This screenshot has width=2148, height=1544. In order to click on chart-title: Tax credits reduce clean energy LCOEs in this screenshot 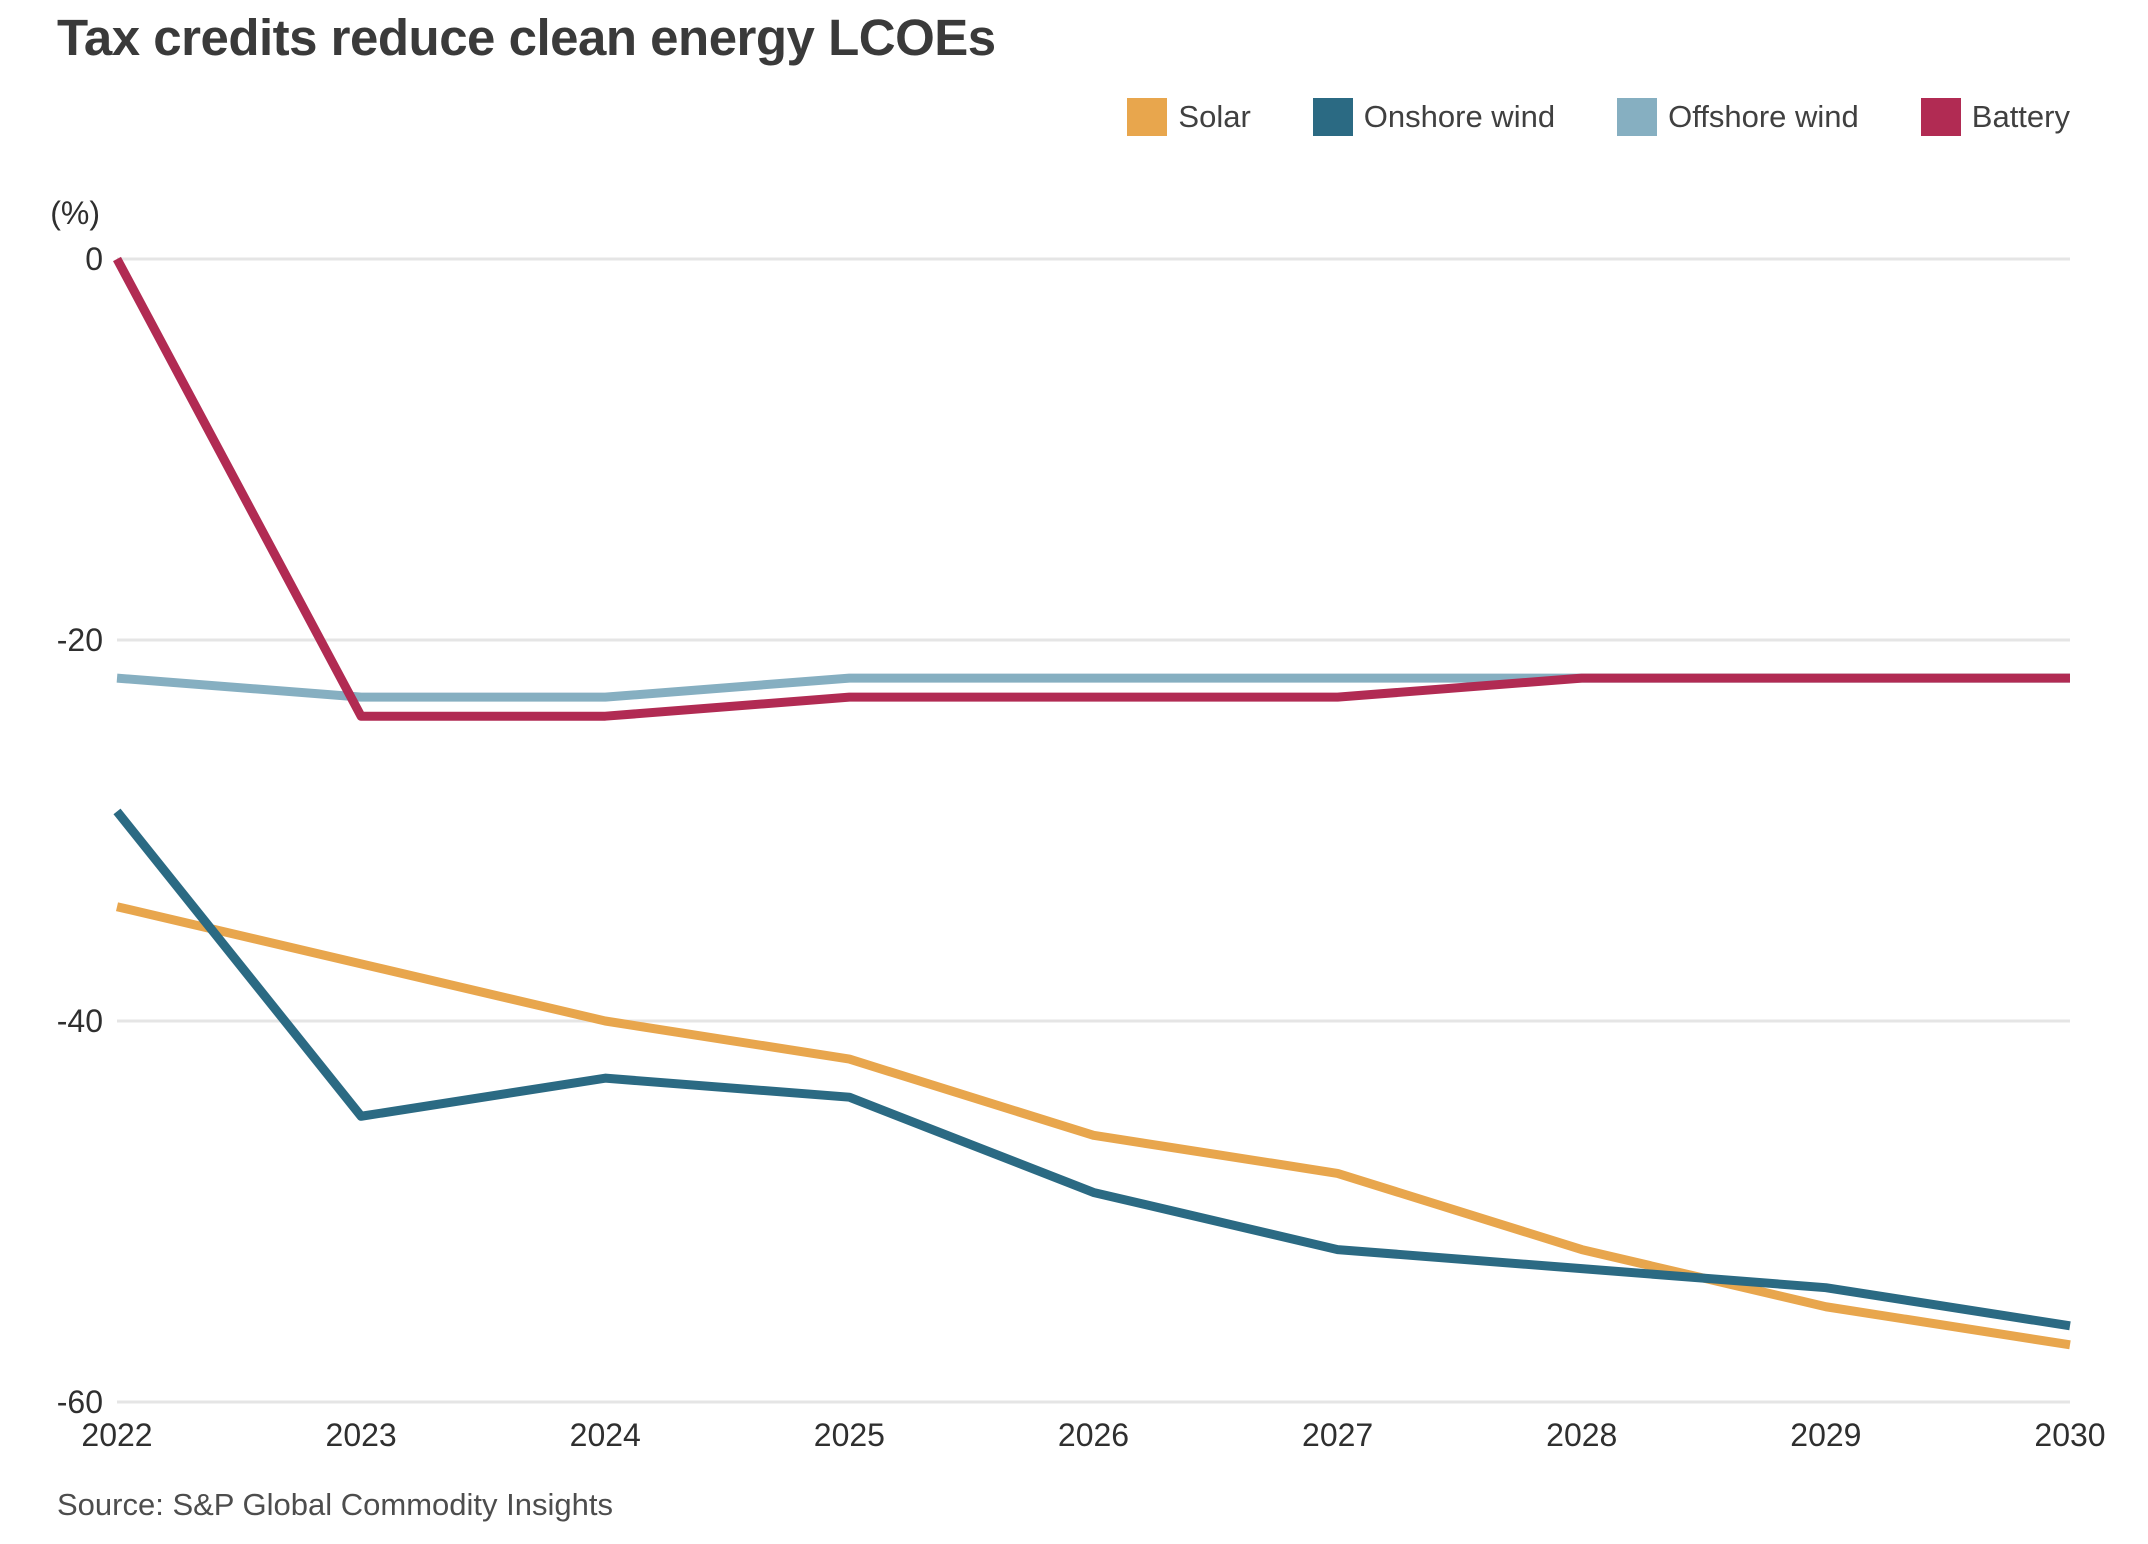, I will do `click(526, 37)`.